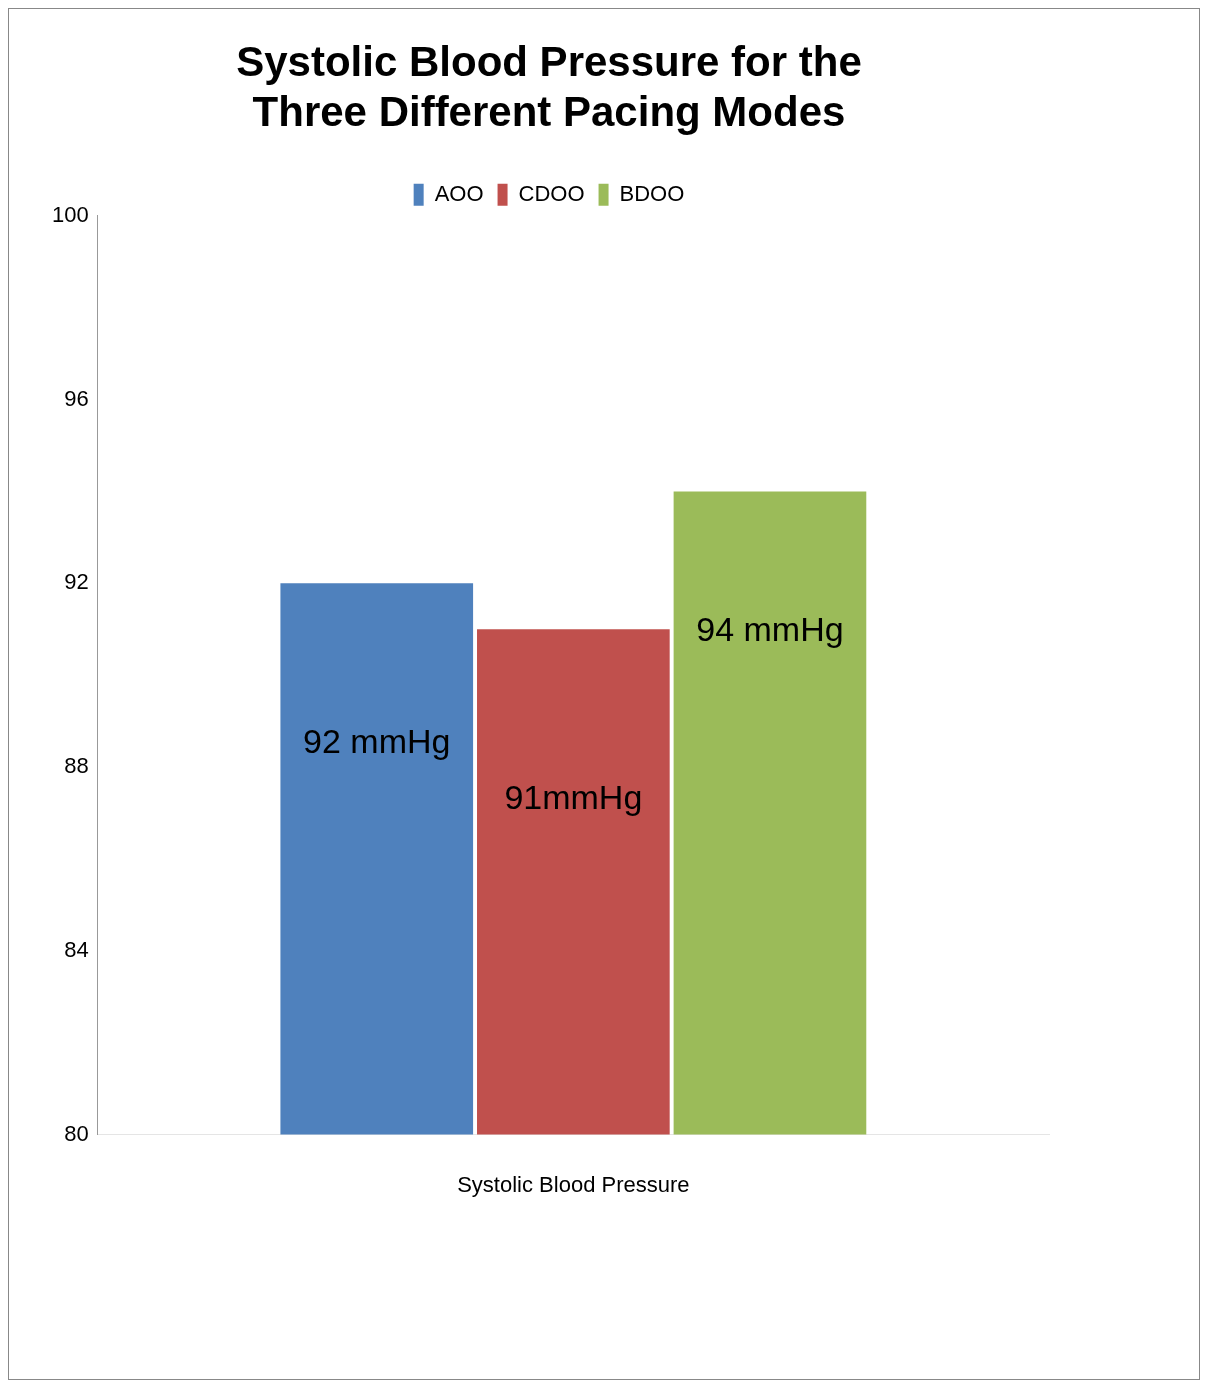  I want to click on data-label: 91mmHg, so click(573, 796).